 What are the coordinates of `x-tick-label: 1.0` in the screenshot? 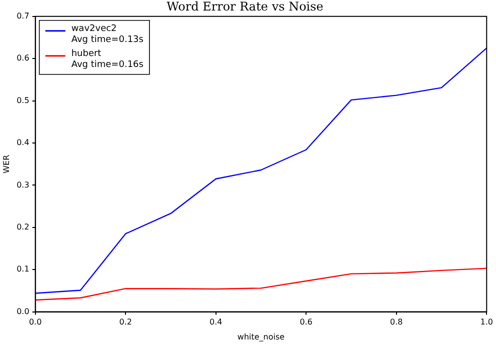 It's located at (487, 322).